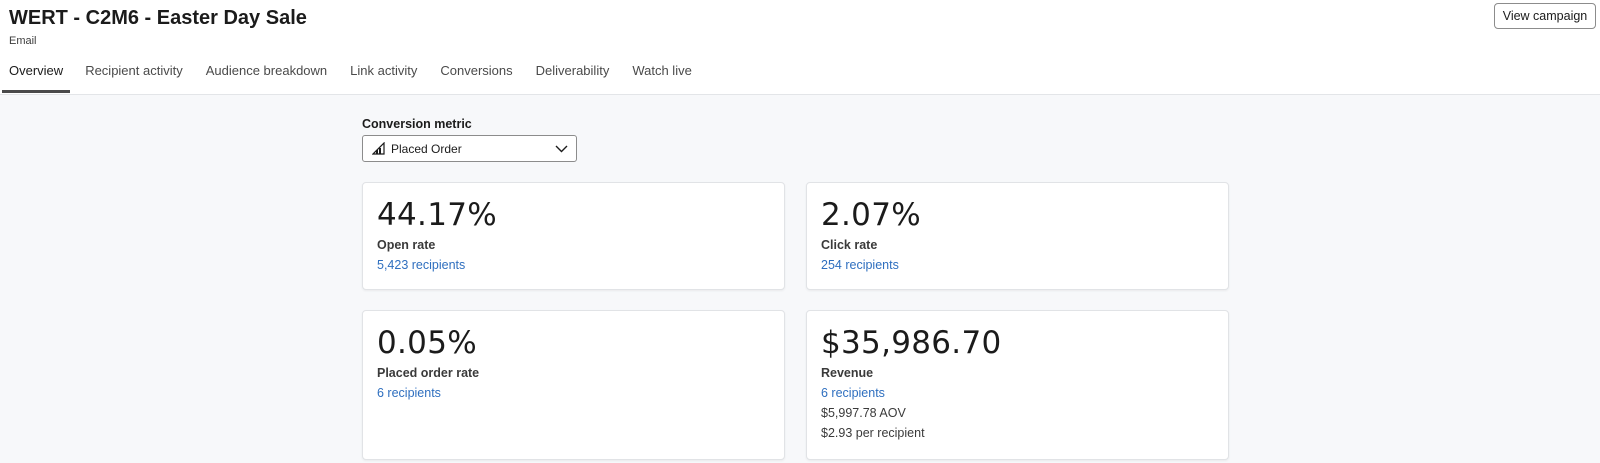 The height and width of the screenshot is (463, 1600). I want to click on view-campaign-button: View campaign, so click(1545, 16).